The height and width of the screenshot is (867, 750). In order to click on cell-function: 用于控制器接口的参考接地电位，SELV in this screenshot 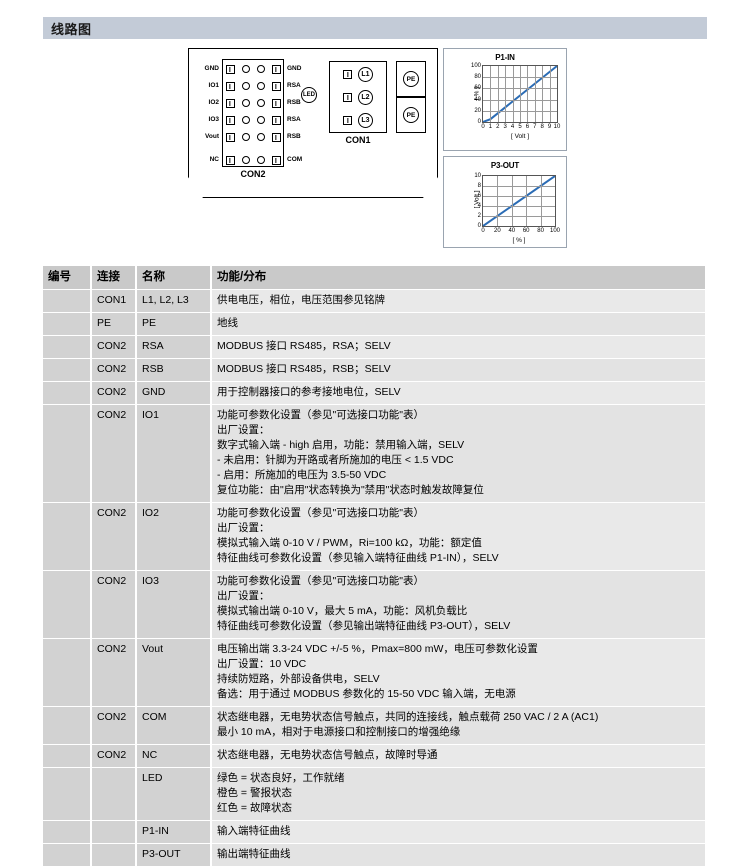, I will do `click(459, 393)`.